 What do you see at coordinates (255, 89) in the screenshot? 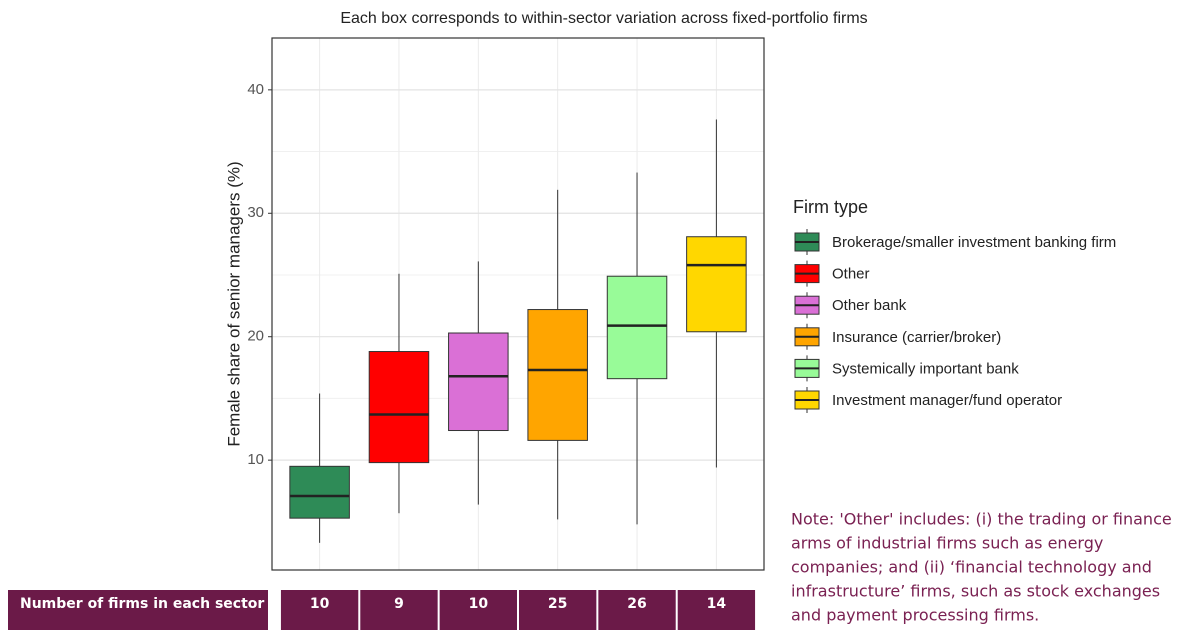
I see `y-tick-label: 40` at bounding box center [255, 89].